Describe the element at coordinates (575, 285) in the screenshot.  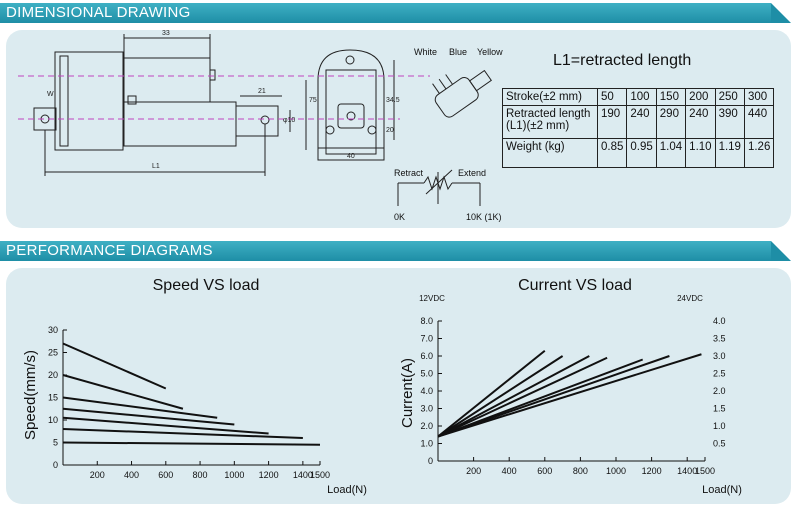
I see `current-chart-title: Current VS load` at that location.